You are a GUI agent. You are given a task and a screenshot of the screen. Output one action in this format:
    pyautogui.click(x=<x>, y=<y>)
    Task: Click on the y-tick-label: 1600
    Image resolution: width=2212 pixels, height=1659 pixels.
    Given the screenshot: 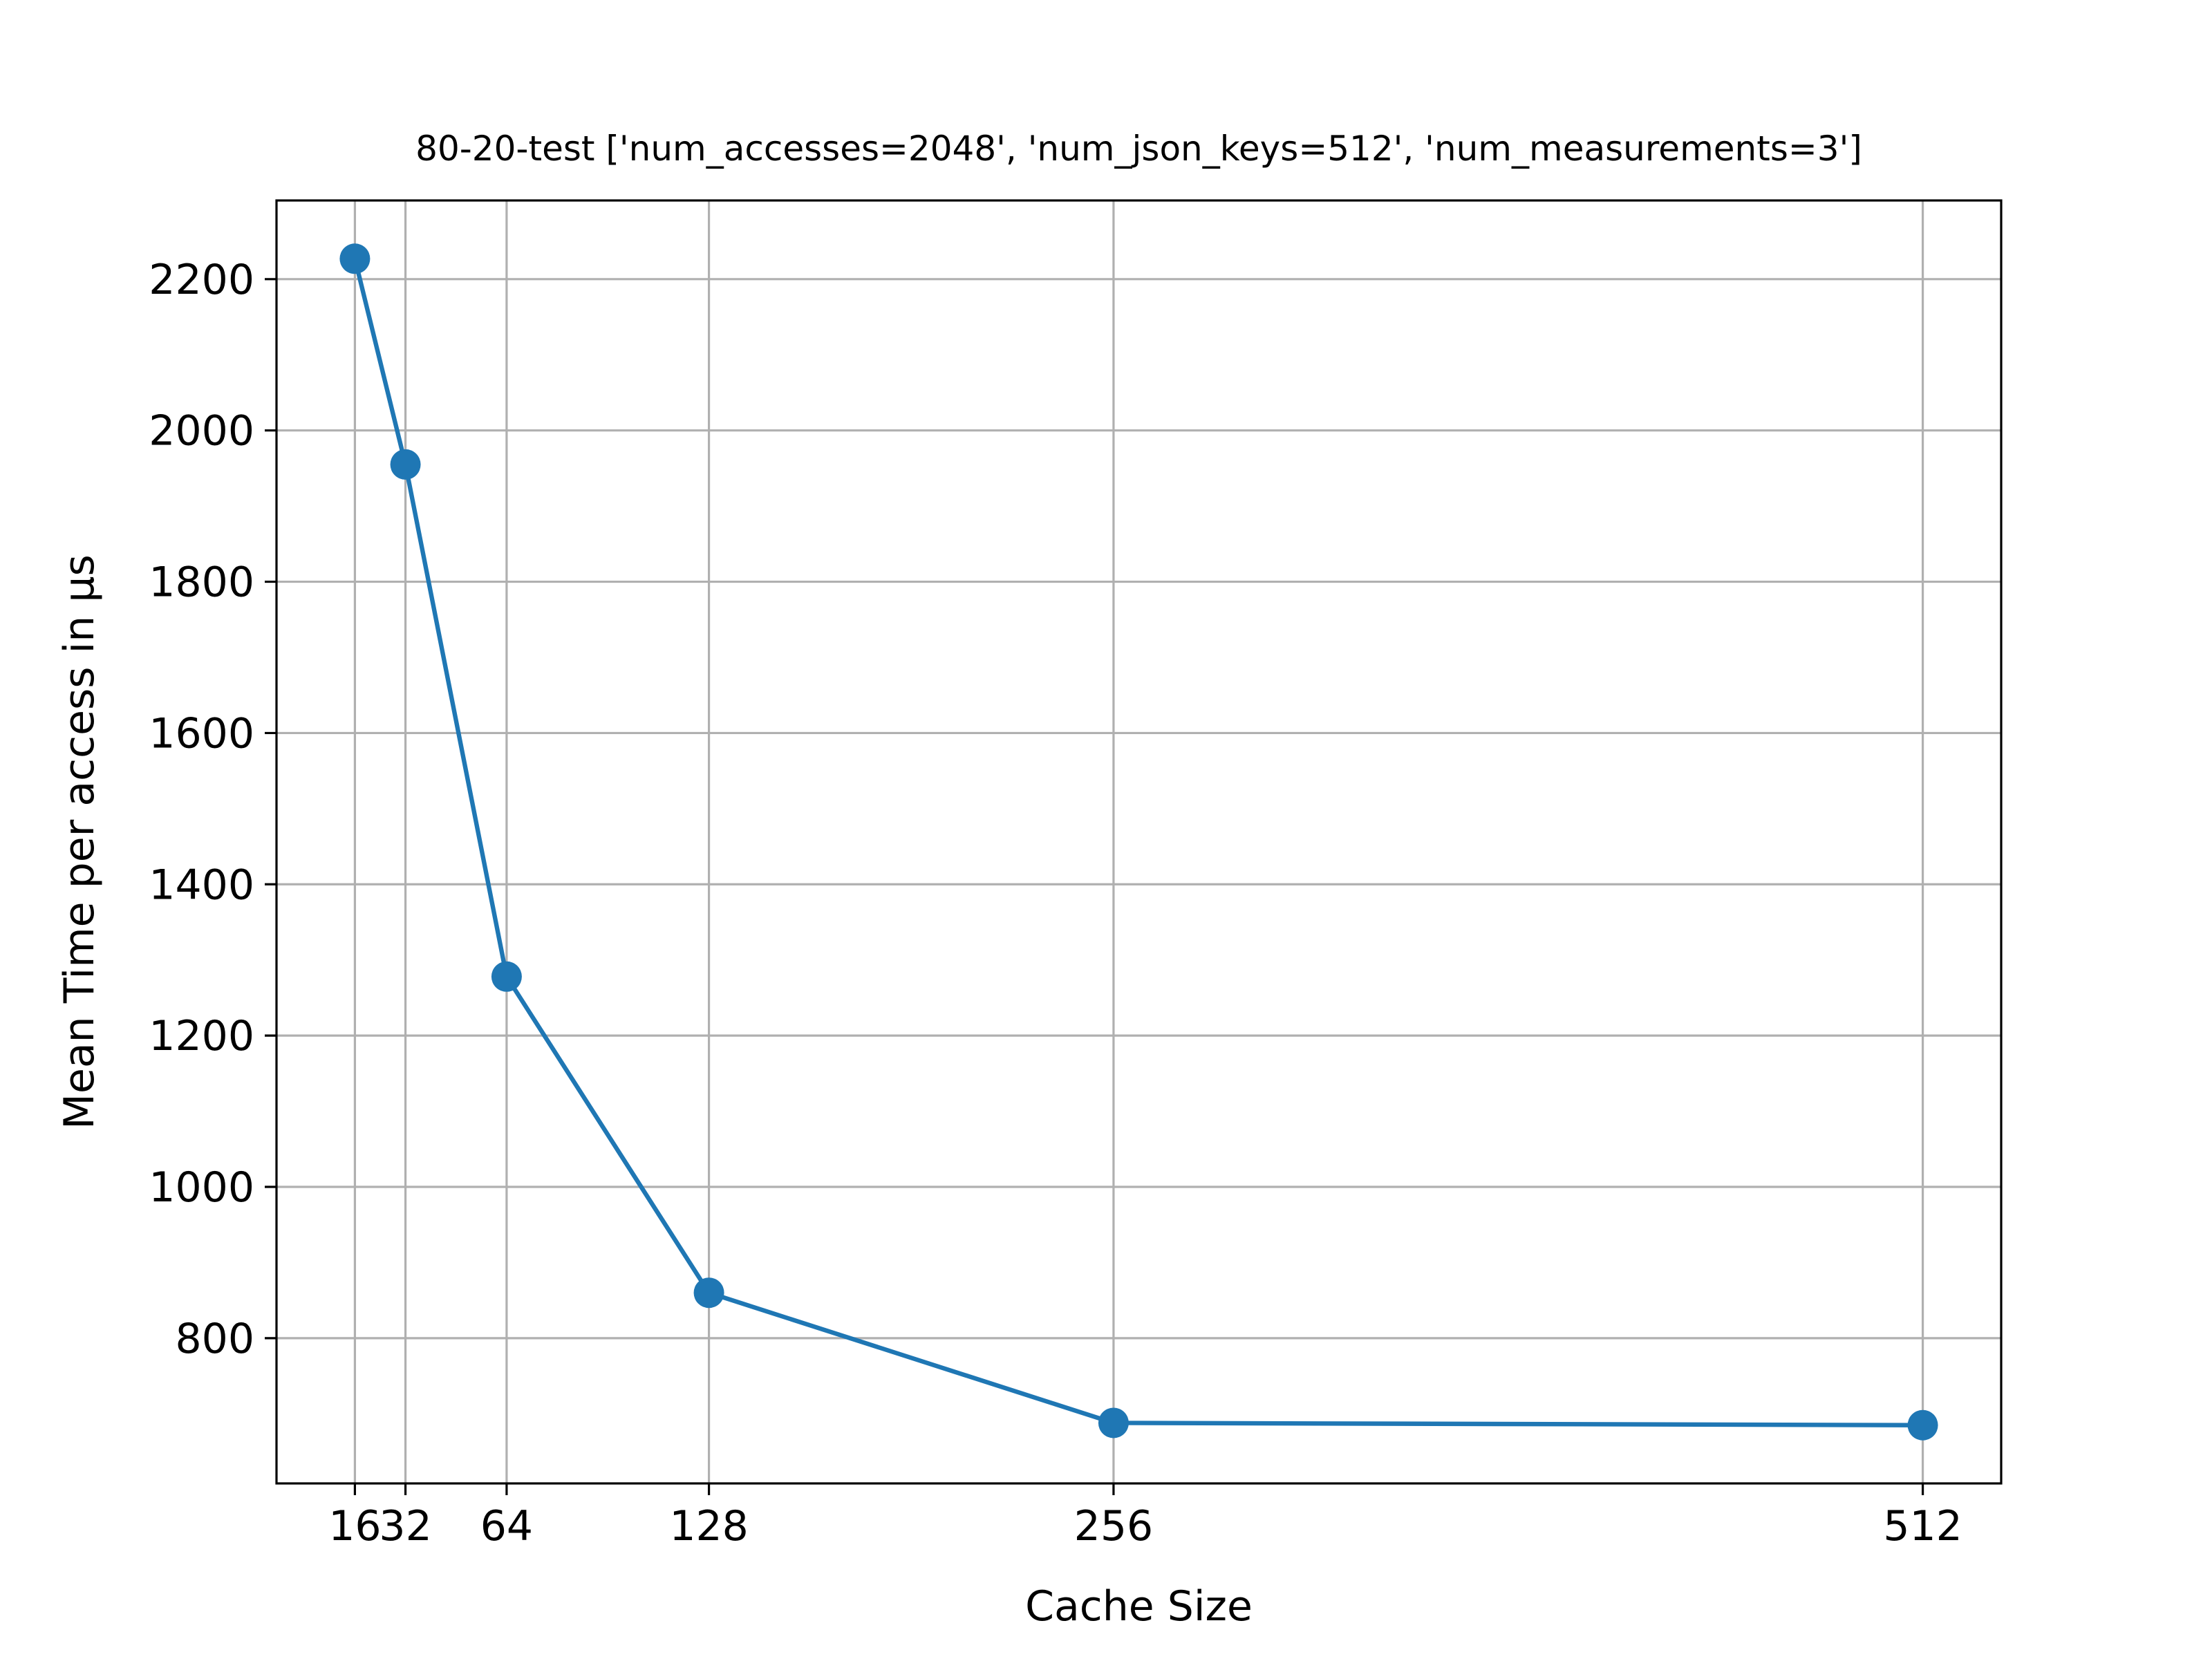 What is the action you would take?
    pyautogui.click(x=201, y=733)
    